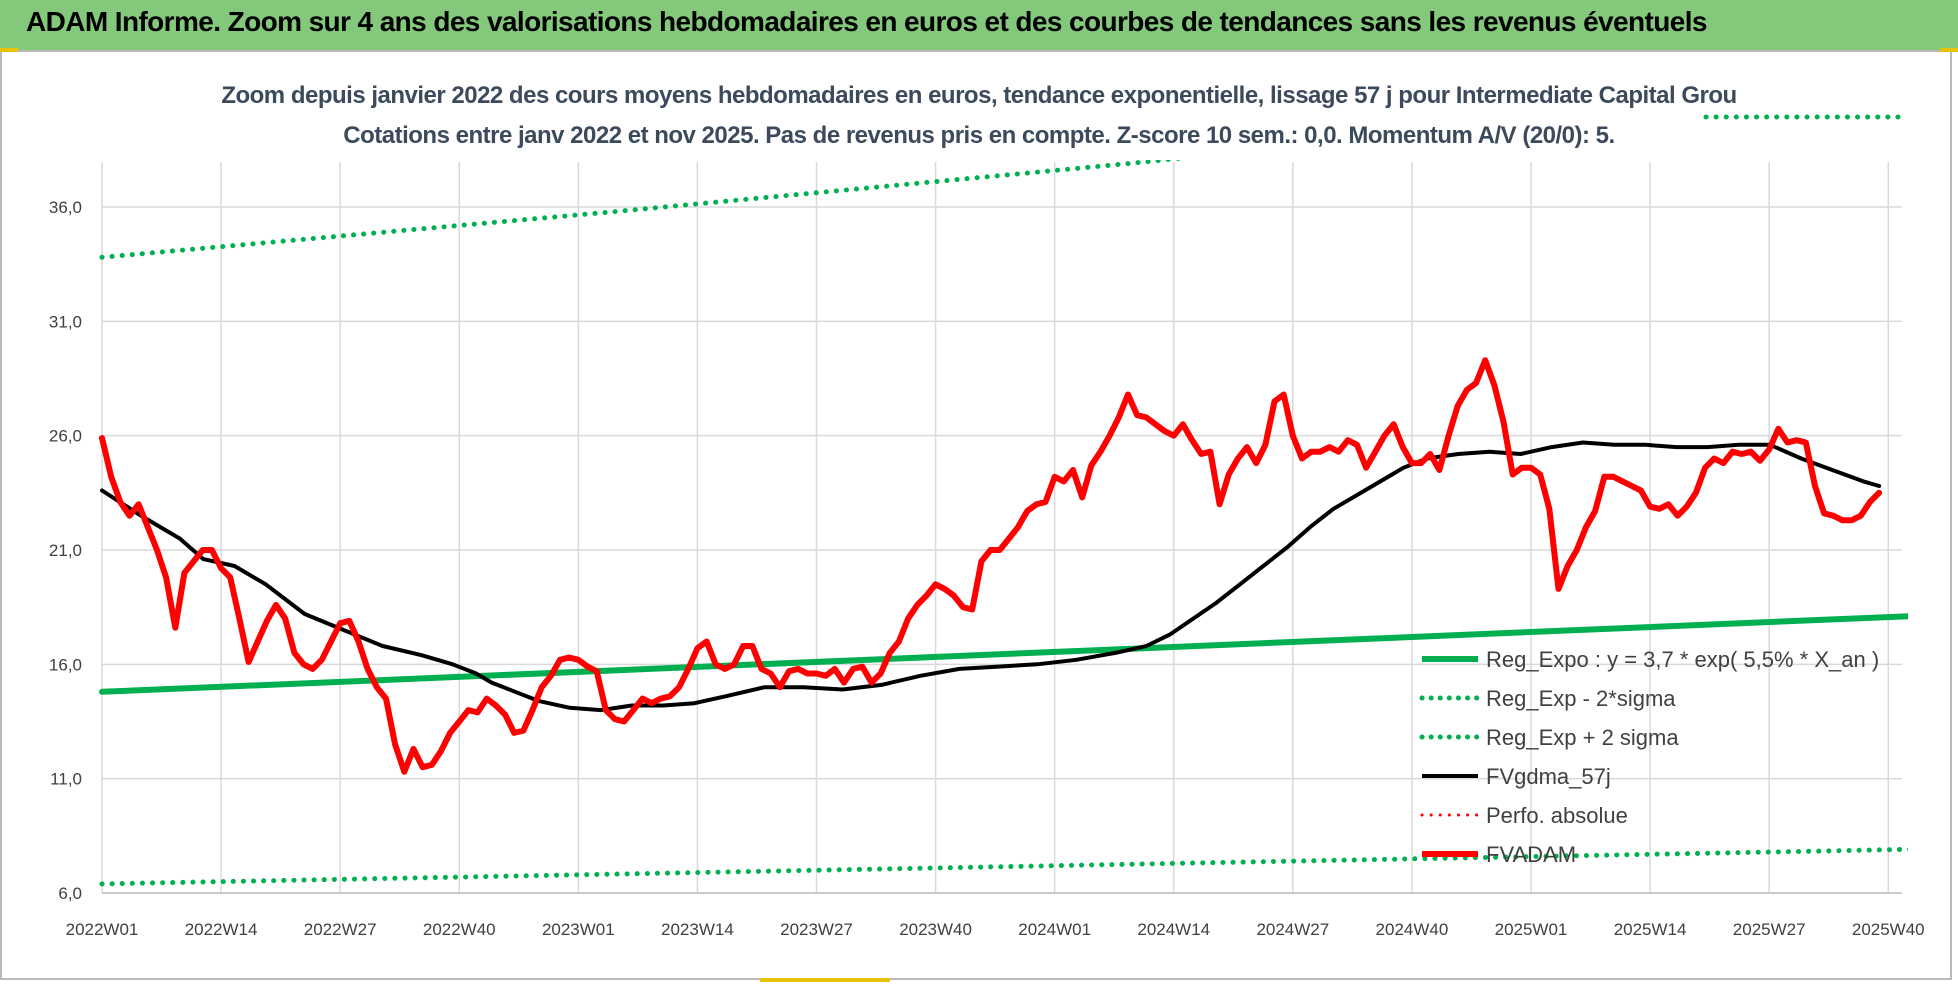 Image resolution: width=1958 pixels, height=984 pixels. What do you see at coordinates (1949, 50) in the screenshot?
I see `corner-mark-top-right` at bounding box center [1949, 50].